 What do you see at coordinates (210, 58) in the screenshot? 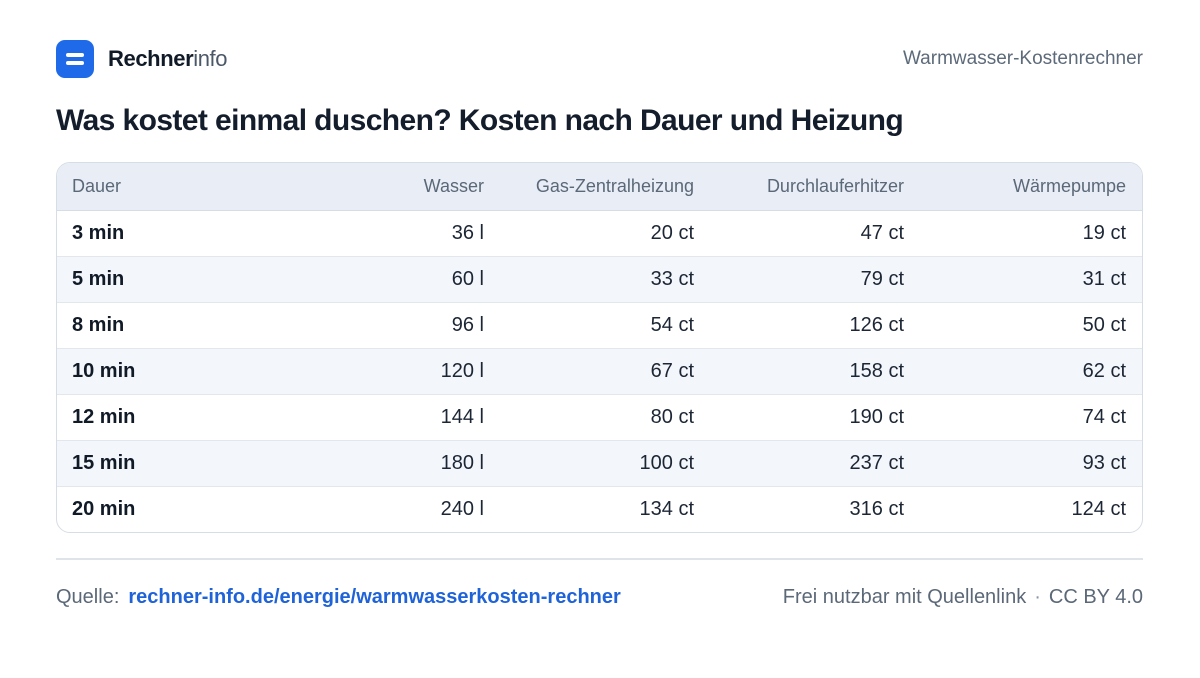
I see `brand-name-light: info` at bounding box center [210, 58].